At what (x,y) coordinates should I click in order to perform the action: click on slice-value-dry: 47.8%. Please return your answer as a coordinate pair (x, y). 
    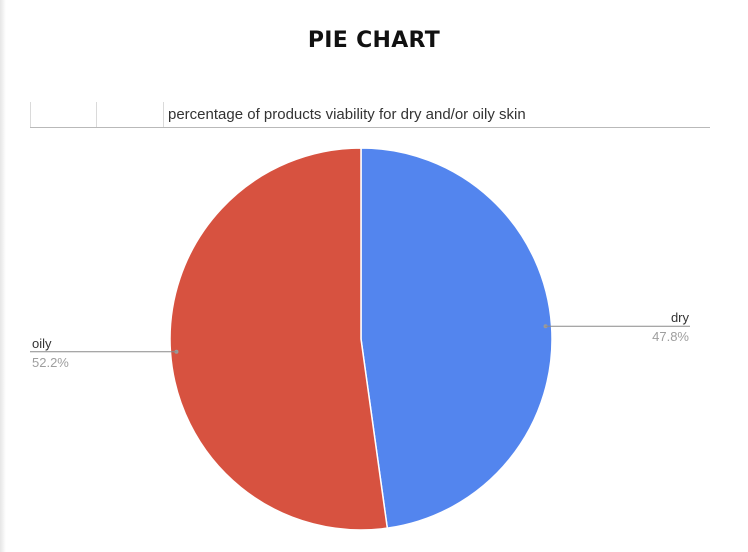
    Looking at the image, I should click on (670, 336).